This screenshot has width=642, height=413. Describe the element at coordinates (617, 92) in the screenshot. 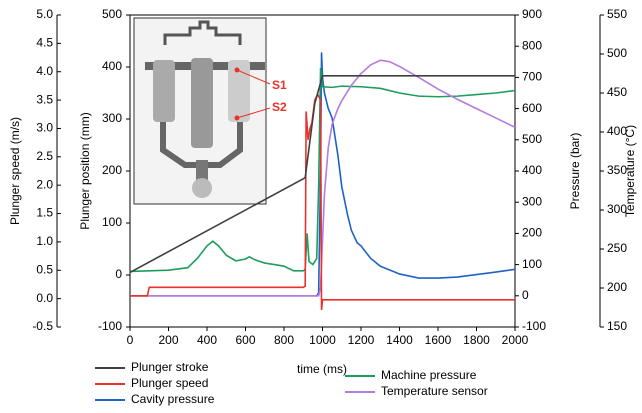

I see `y-tick-label: 450` at that location.